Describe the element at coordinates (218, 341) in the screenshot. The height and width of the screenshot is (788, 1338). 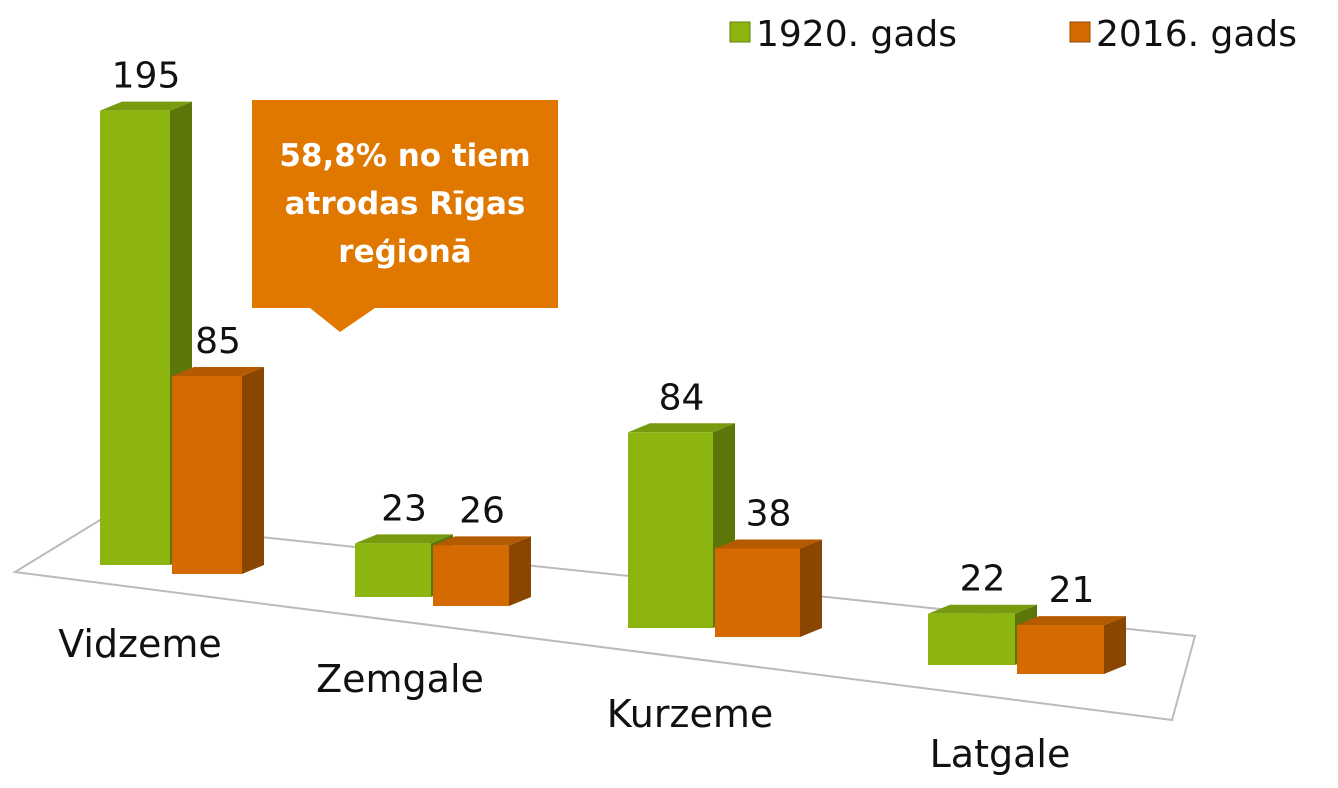
I see `value-label: 85` at that location.